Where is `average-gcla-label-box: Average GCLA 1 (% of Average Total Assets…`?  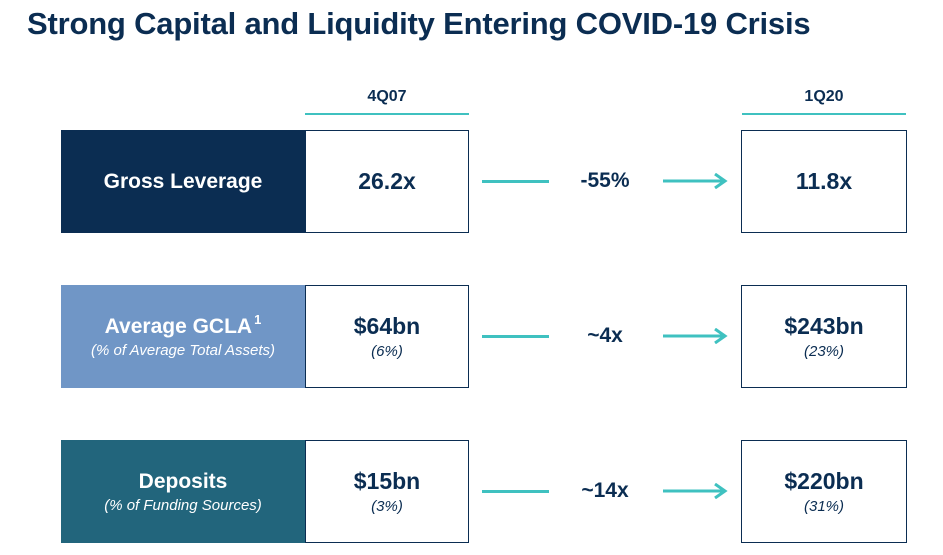 average-gcla-label-box: Average GCLA 1 (% of Average Total Assets… is located at coordinates (183, 336).